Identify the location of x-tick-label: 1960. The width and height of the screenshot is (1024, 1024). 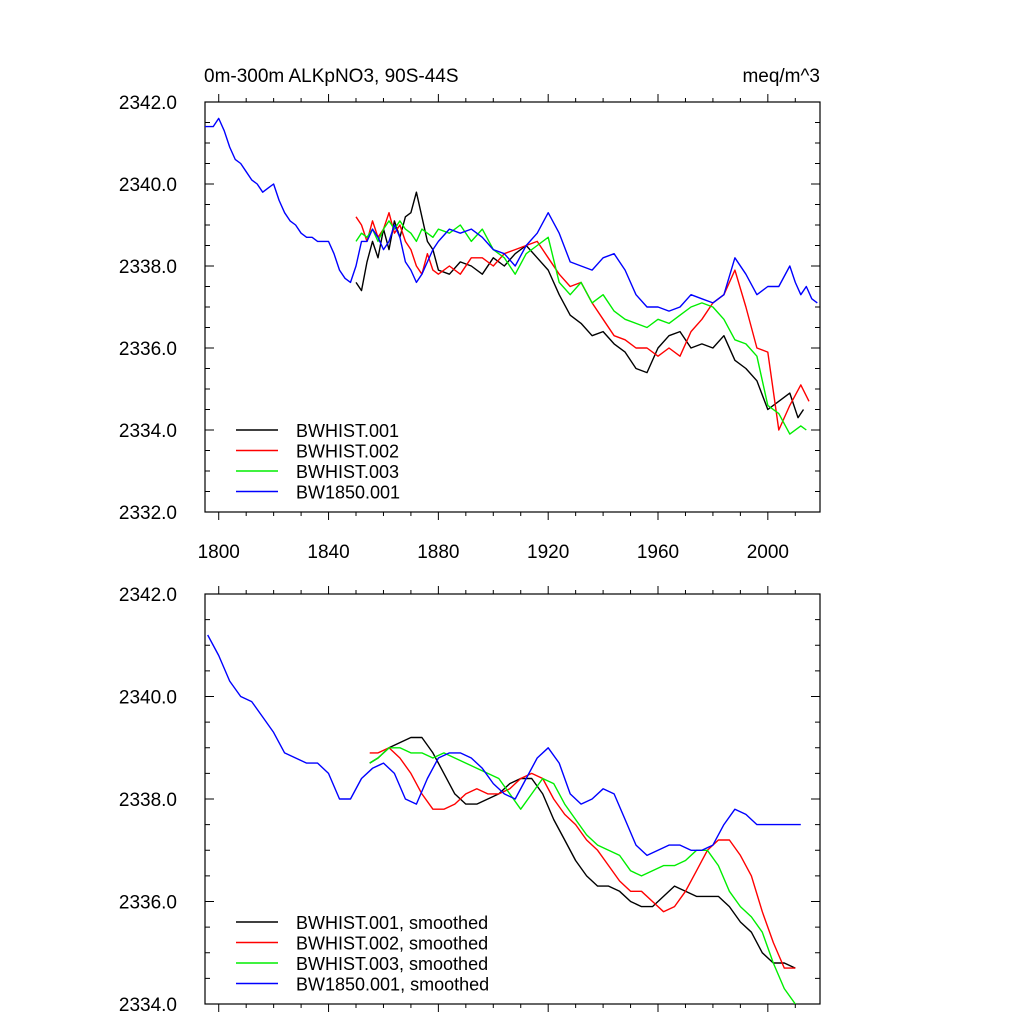
(658, 552).